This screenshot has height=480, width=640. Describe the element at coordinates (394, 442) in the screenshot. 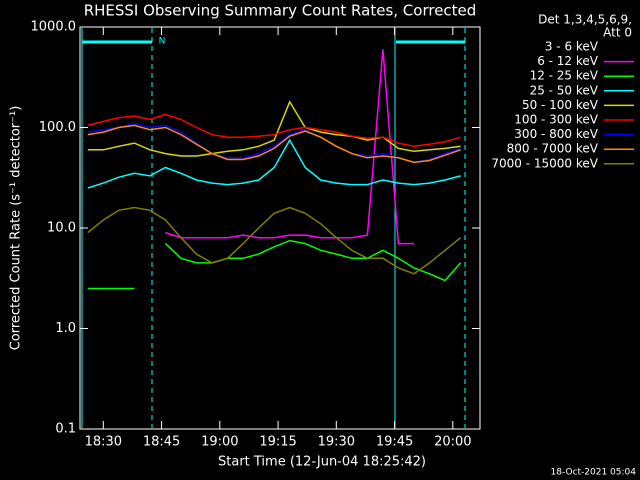

I see `x-tick-label: 19:45` at that location.